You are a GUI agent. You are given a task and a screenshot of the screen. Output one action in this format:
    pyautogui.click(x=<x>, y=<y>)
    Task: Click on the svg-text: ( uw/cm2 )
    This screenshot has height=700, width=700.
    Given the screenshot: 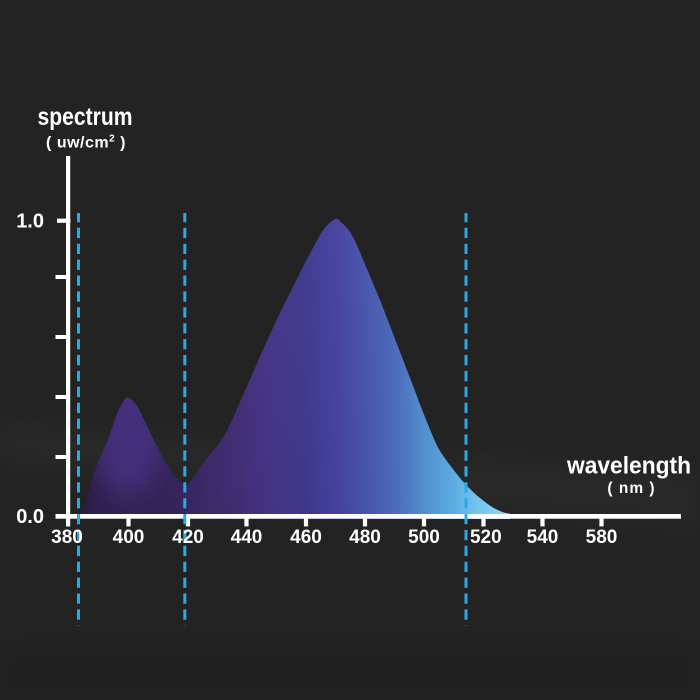 What is the action you would take?
    pyautogui.click(x=86, y=143)
    